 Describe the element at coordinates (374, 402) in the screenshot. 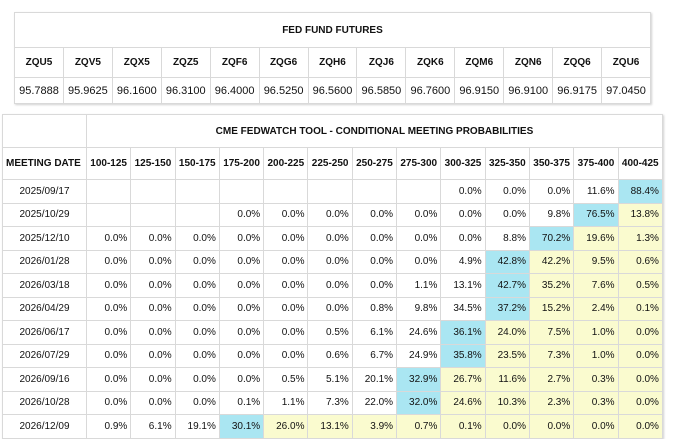

I see `probability-cell: 22.0%` at that location.